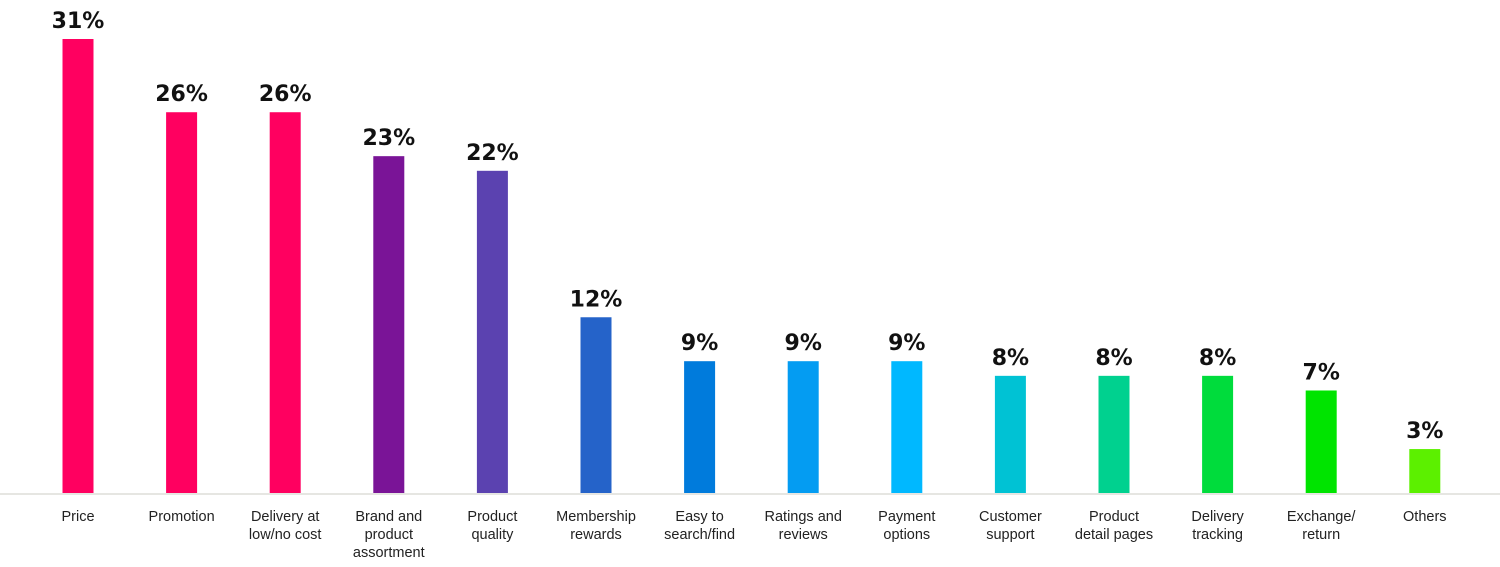 Image resolution: width=1500 pixels, height=567 pixels. I want to click on data-label: 23%, so click(388, 138).